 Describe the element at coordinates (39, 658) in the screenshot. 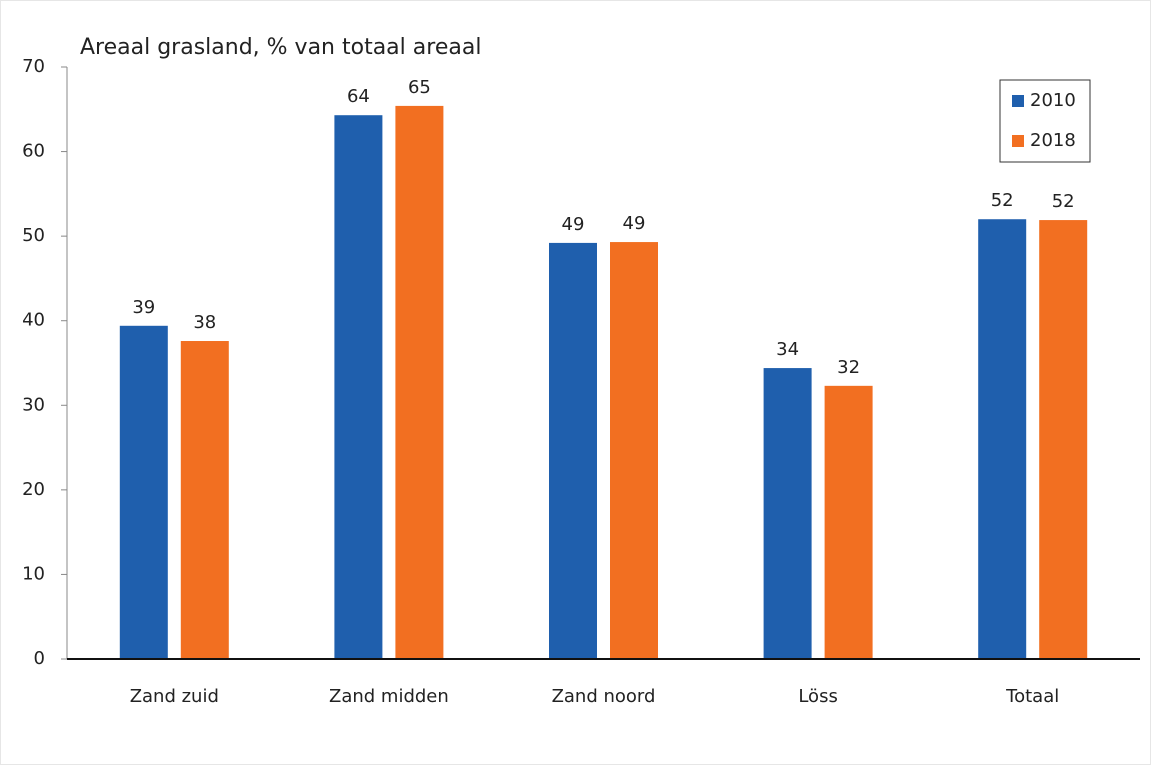

I see `y-tick-label: 0` at that location.